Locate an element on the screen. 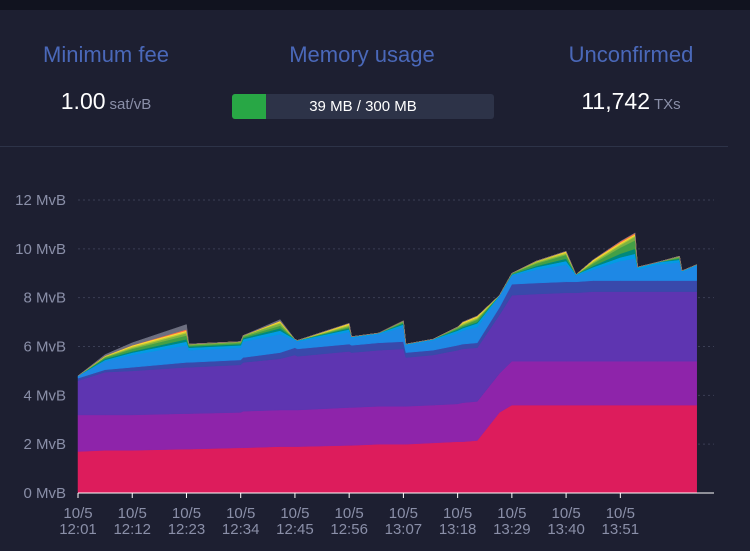  minimum-fee-value-row: 1.00 sat/vB is located at coordinates (106, 101).